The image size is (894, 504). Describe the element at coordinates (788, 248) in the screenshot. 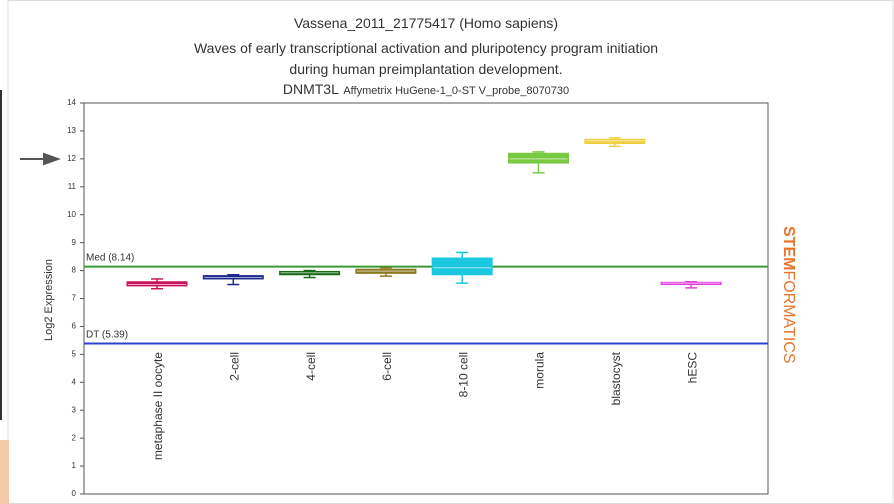

I see `brand-stem: STEM` at that location.